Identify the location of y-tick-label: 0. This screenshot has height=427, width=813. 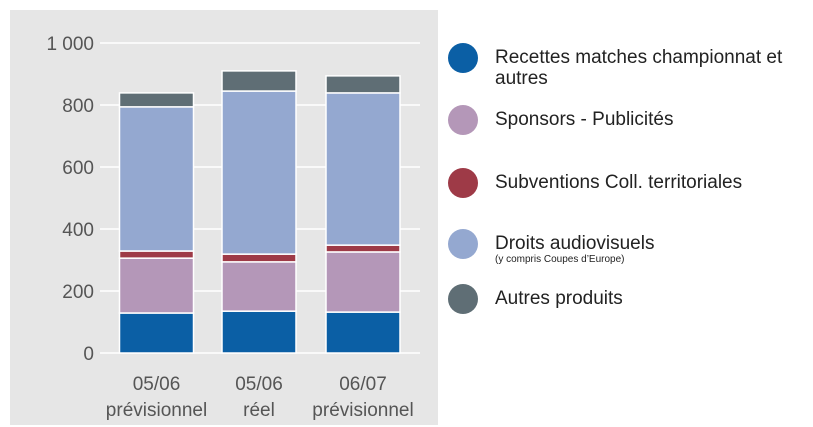
(88, 354).